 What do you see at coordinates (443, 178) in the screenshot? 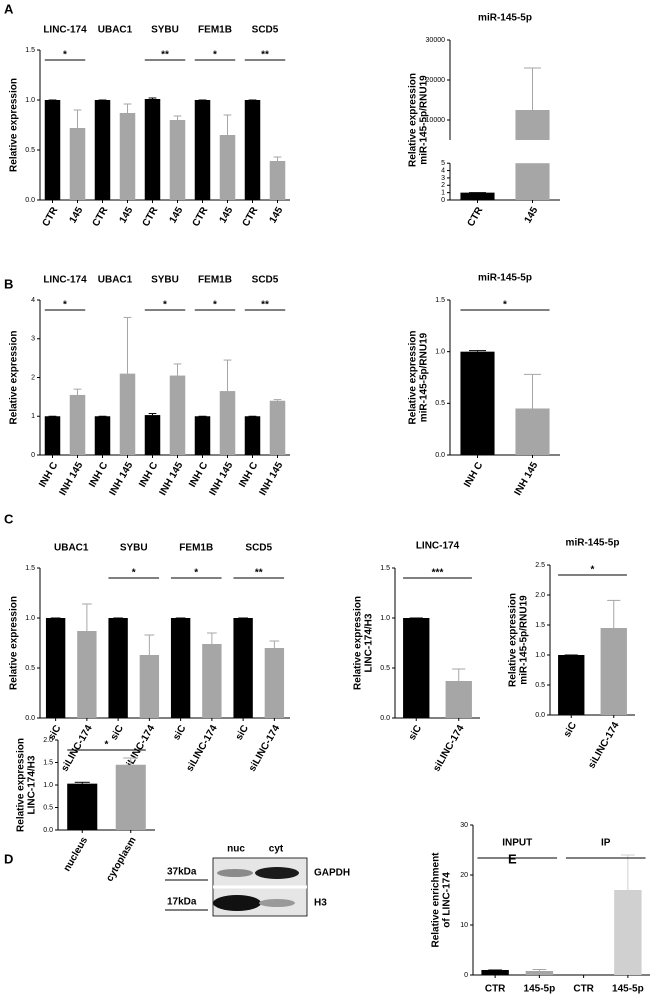
I see `y-tick-label: 3` at bounding box center [443, 178].